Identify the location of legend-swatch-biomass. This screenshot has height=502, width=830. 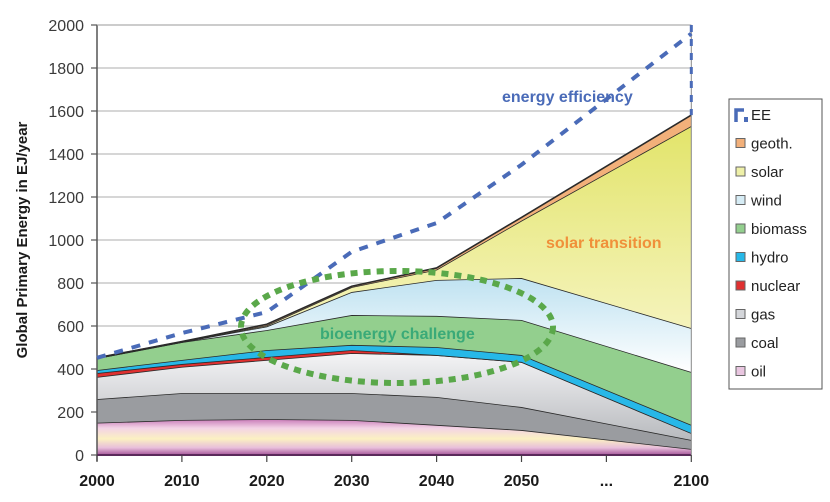
(740, 228).